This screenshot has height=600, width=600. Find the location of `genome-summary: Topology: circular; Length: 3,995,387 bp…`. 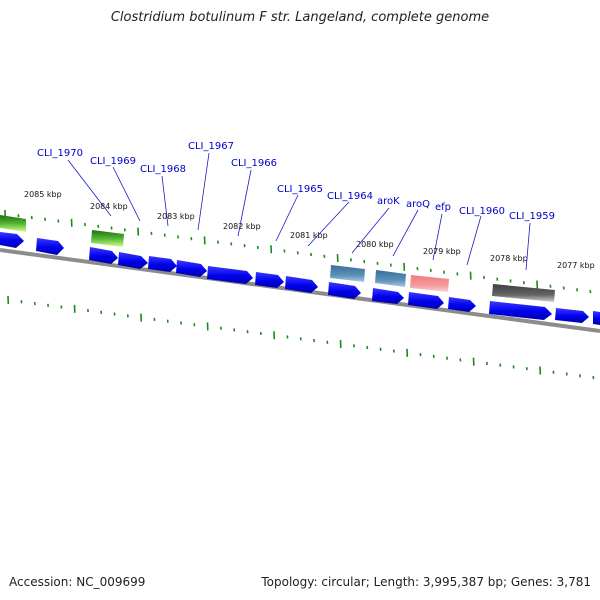

genome-summary: Topology: circular; Length: 3,995,387 bp… is located at coordinates (426, 582).